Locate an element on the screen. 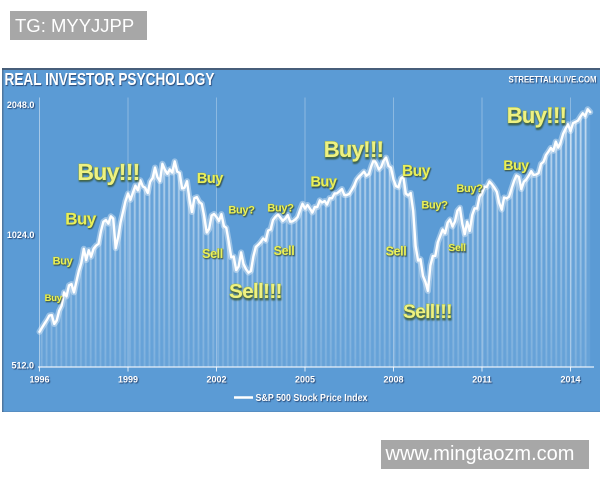  svg-text: 2014 is located at coordinates (570, 379).